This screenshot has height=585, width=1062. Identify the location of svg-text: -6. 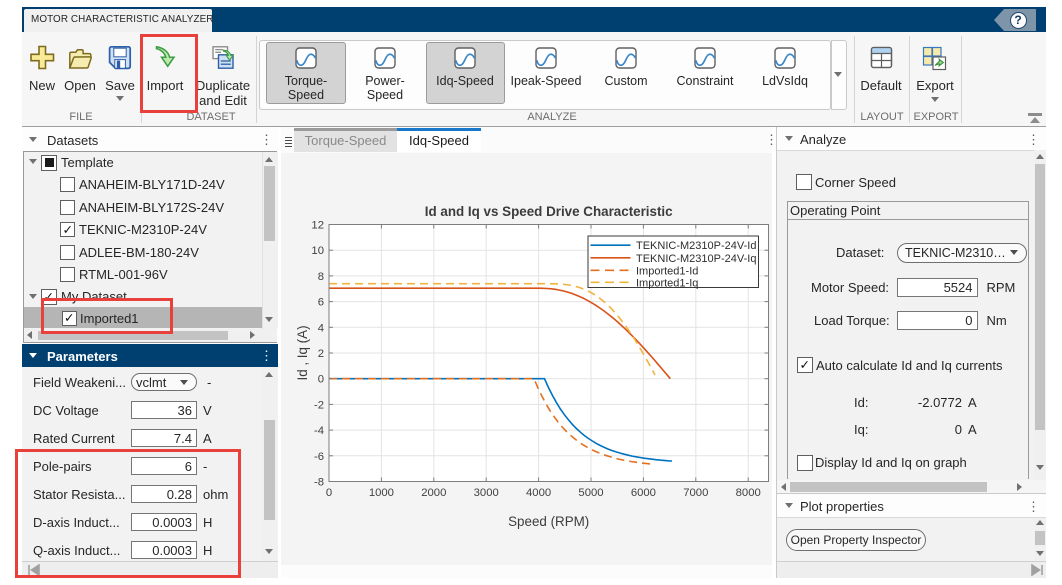
(318, 456).